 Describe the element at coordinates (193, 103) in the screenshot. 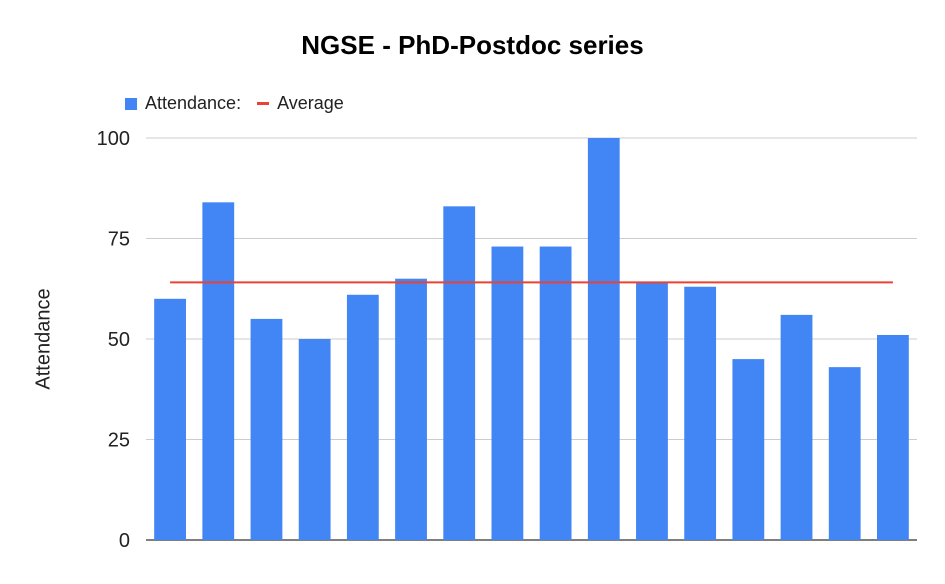

I see `legend-label-attendance: Attendance:` at that location.